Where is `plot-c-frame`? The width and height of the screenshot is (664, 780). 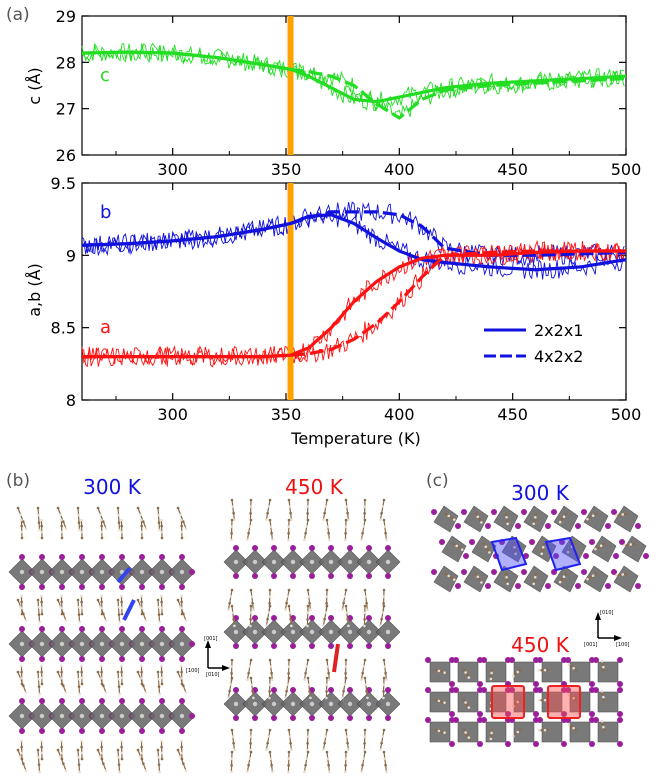
plot-c-frame is located at coordinates (354, 85).